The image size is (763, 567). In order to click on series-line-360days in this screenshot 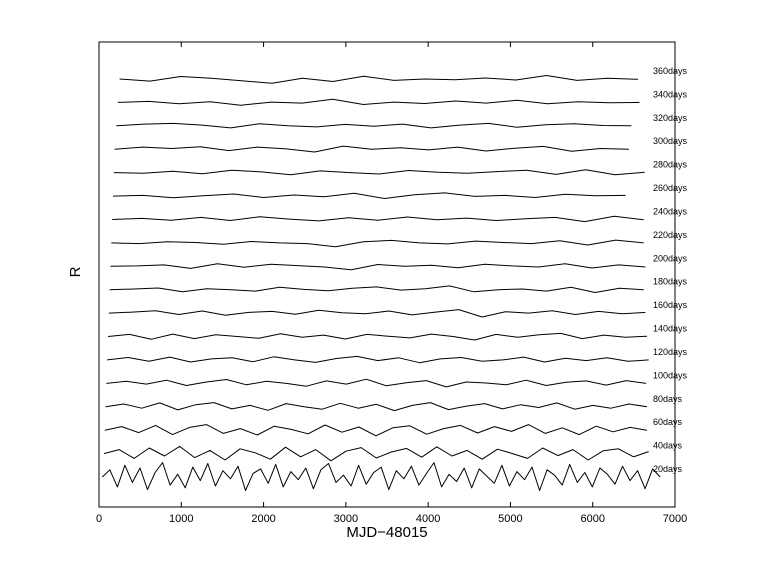, I will do `click(379, 79)`.